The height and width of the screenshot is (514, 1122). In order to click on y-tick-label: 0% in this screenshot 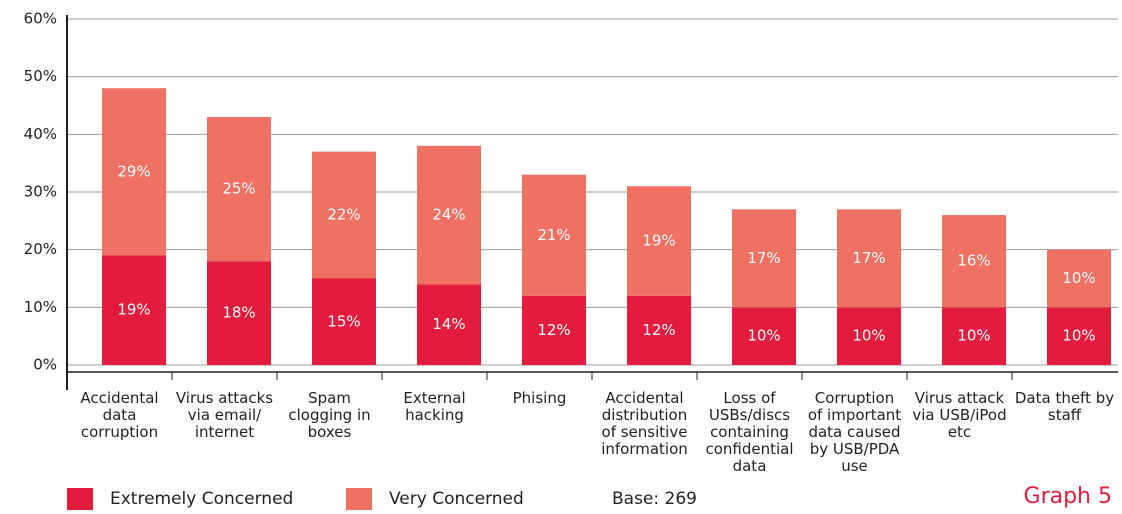, I will do `click(45, 365)`.